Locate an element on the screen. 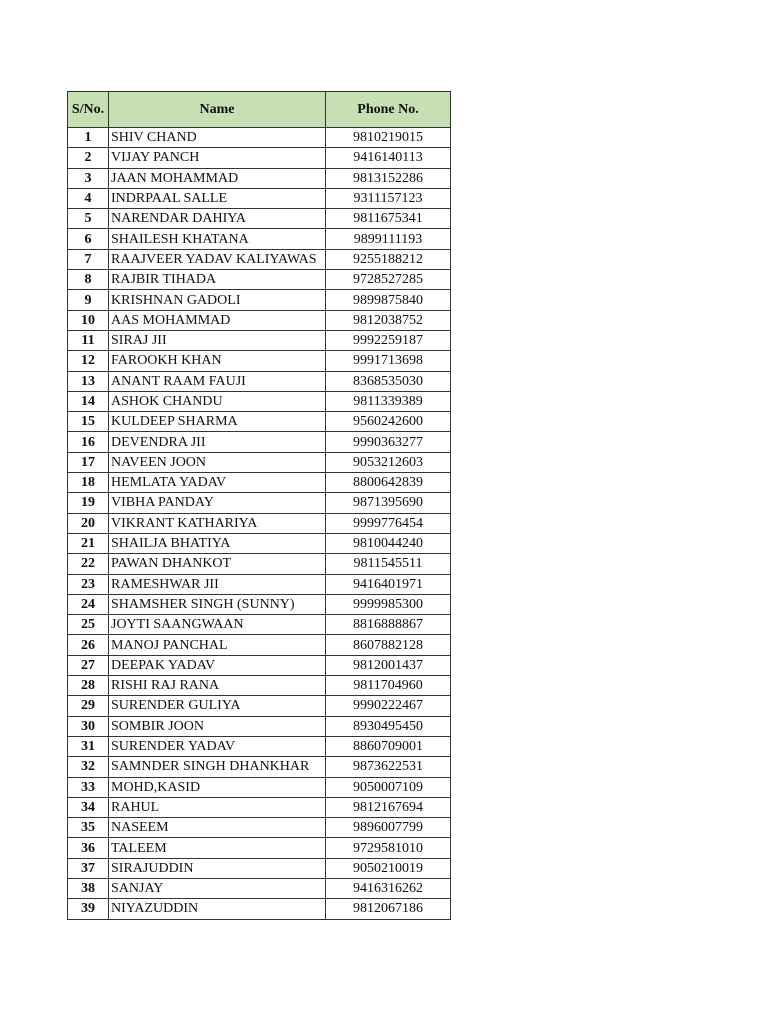 This screenshot has width=768, height=1024. cell-sno: 31 is located at coordinates (88, 746).